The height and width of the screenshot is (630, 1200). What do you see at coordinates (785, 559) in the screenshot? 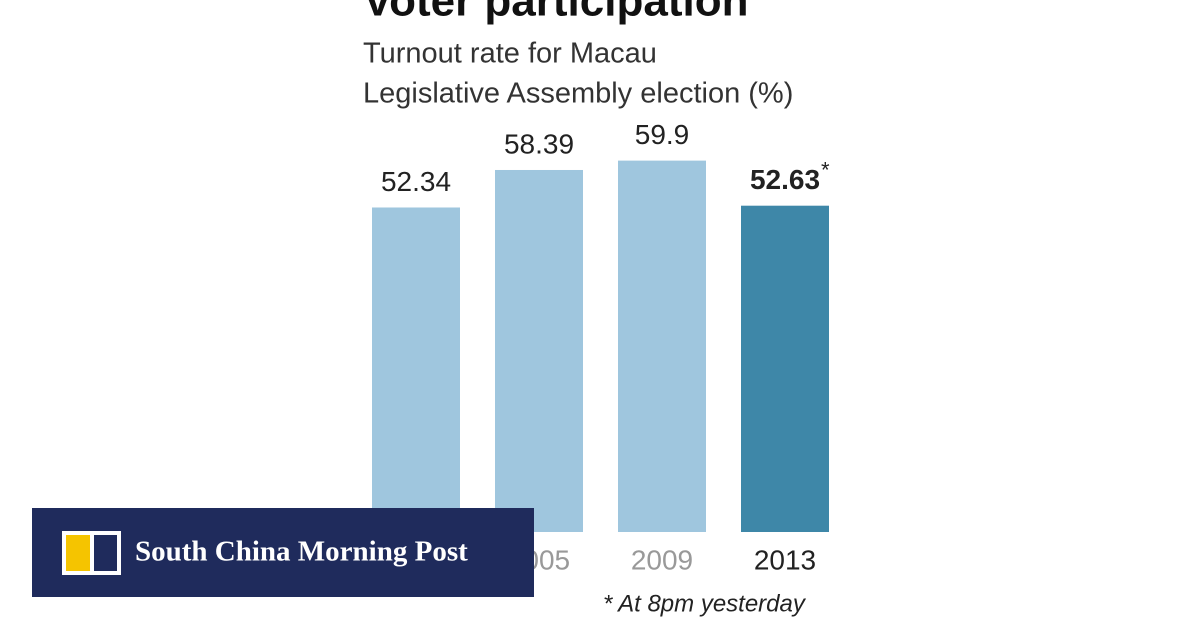
I see `x-tick-label: 2013` at bounding box center [785, 559].